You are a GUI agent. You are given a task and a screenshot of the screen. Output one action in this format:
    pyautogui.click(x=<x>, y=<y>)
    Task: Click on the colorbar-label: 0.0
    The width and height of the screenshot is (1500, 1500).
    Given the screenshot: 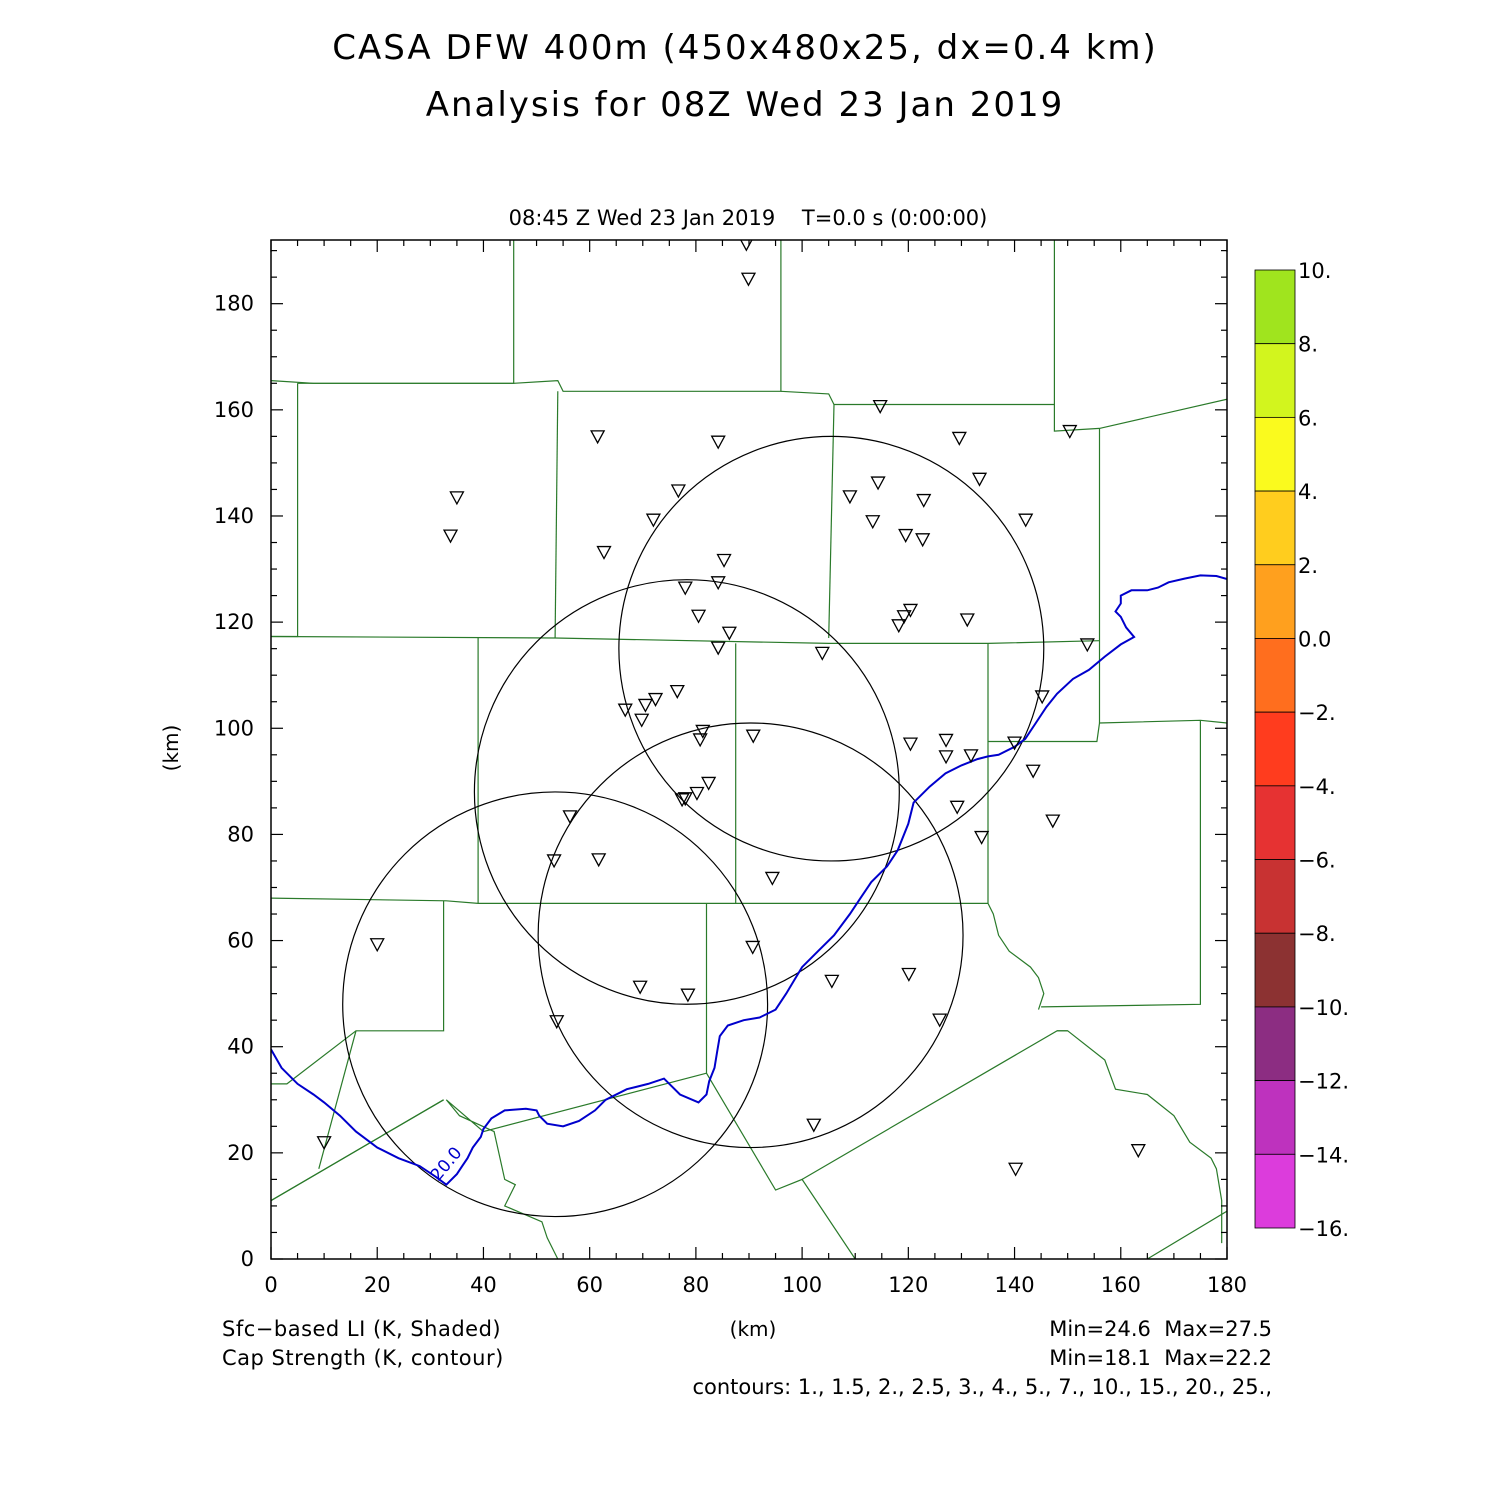 What is the action you would take?
    pyautogui.click(x=1314, y=639)
    